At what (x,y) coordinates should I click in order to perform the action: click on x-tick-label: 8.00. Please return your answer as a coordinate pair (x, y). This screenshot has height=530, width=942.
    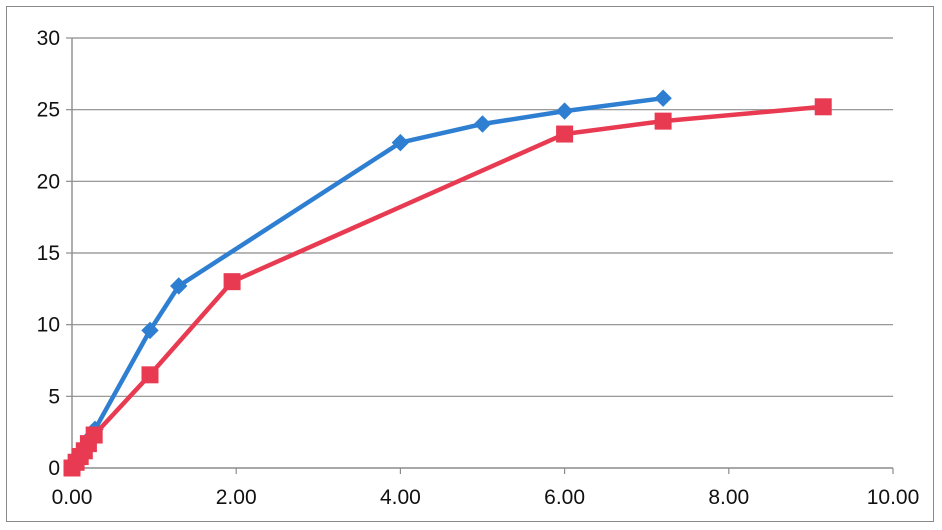
    Looking at the image, I should click on (728, 497).